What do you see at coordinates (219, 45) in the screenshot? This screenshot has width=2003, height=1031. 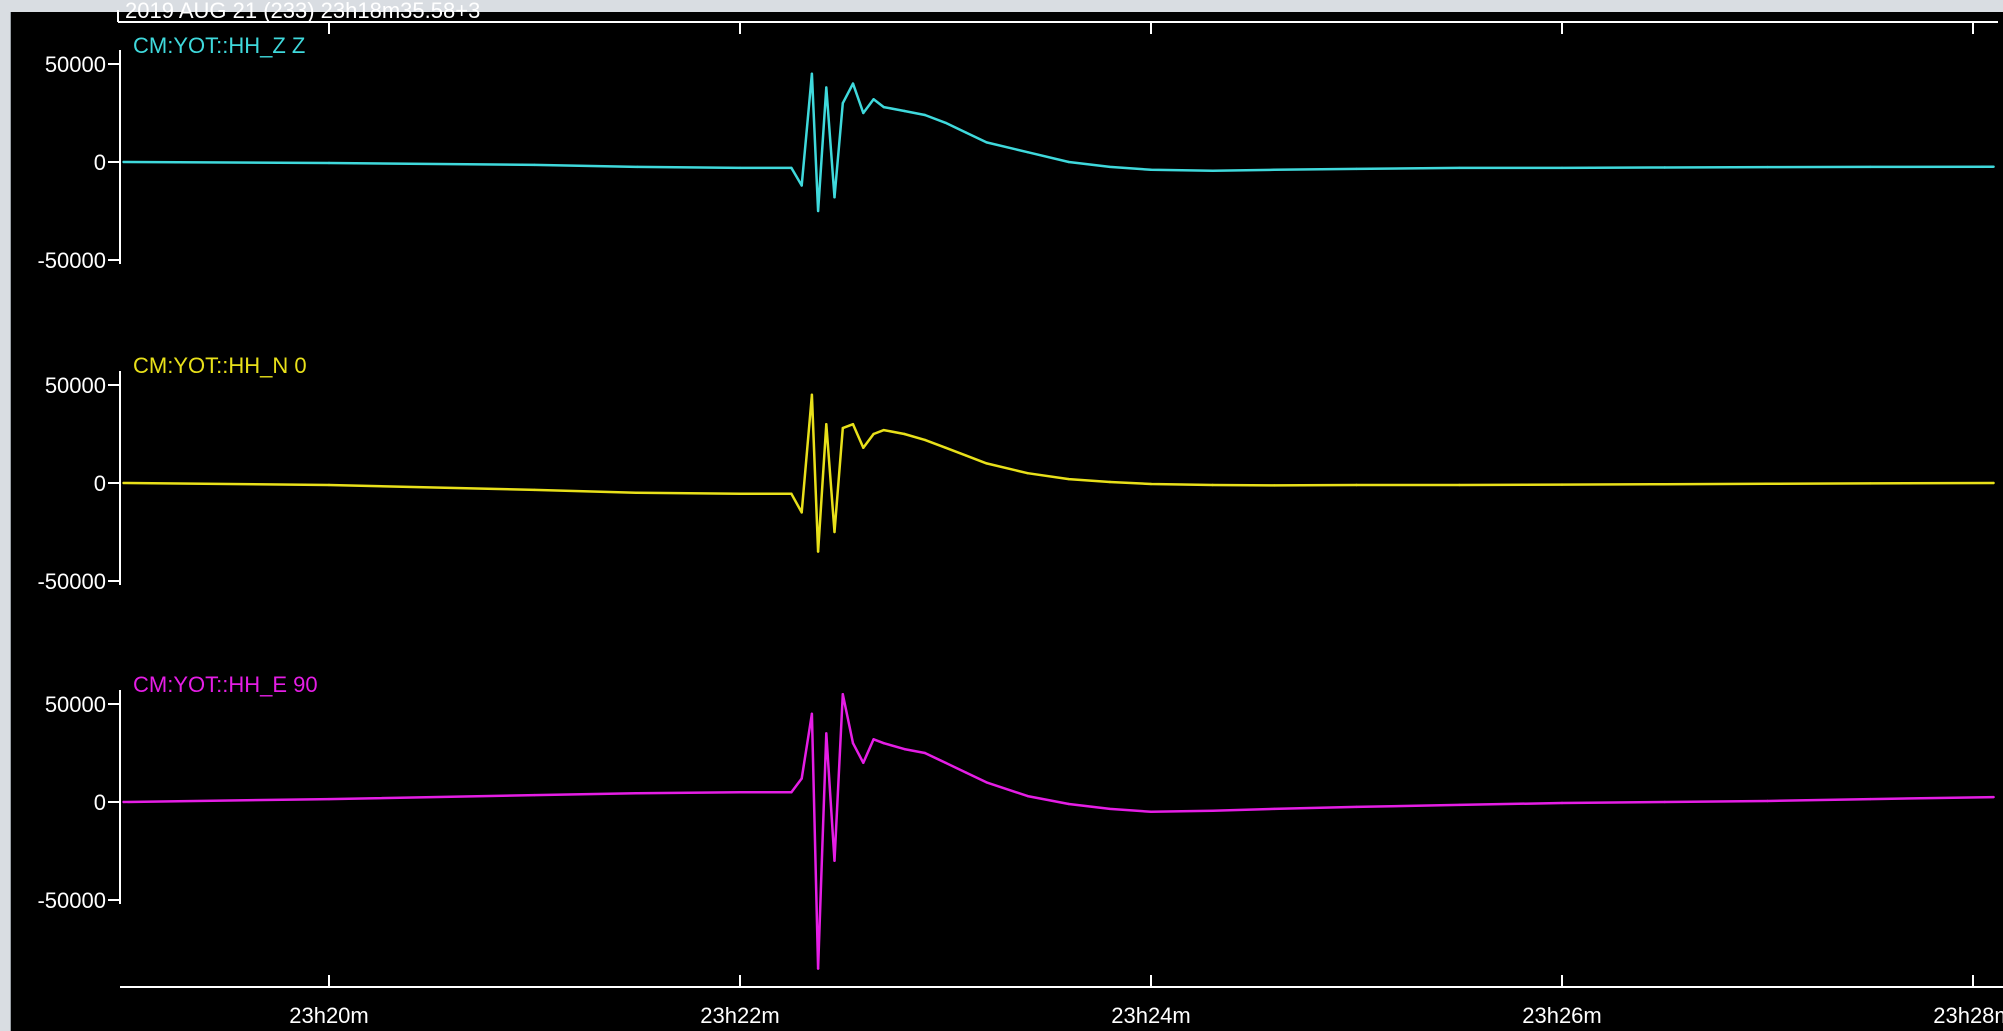 I see `trace-label-0: CM:YOT::HH_Z Z` at bounding box center [219, 45].